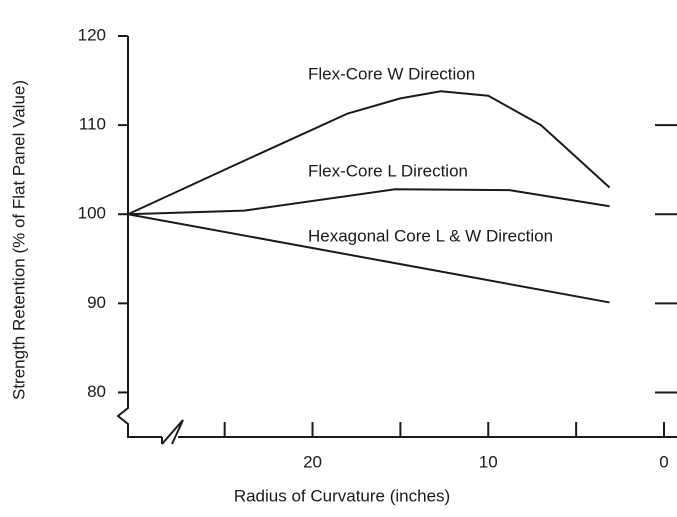 This screenshot has height=517, width=677. Describe the element at coordinates (430, 235) in the screenshot. I see `annotation: Hexagonal Core L & W Direction` at that location.